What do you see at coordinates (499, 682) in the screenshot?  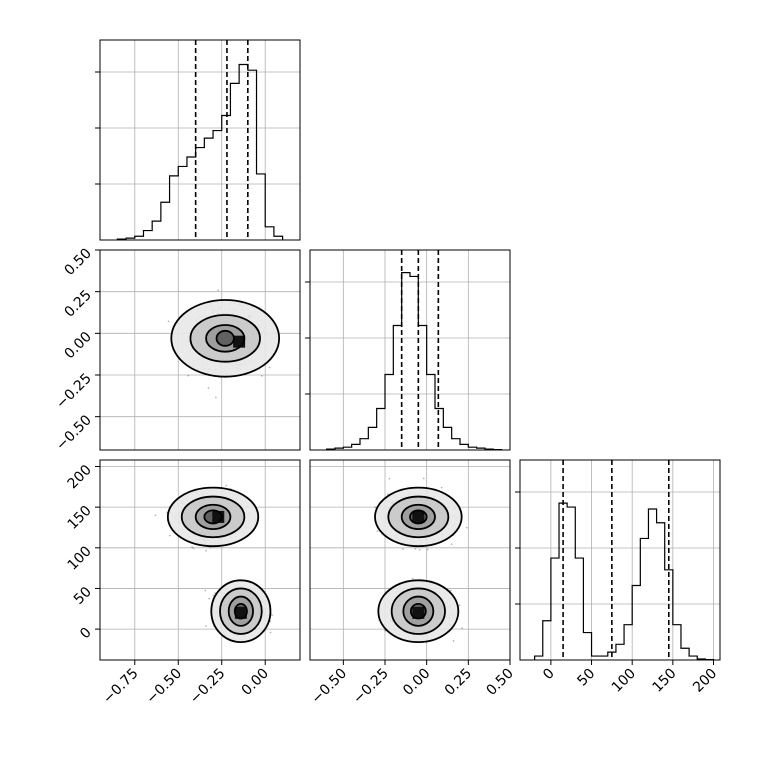 I see `x-tick-label: 0.50` at bounding box center [499, 682].